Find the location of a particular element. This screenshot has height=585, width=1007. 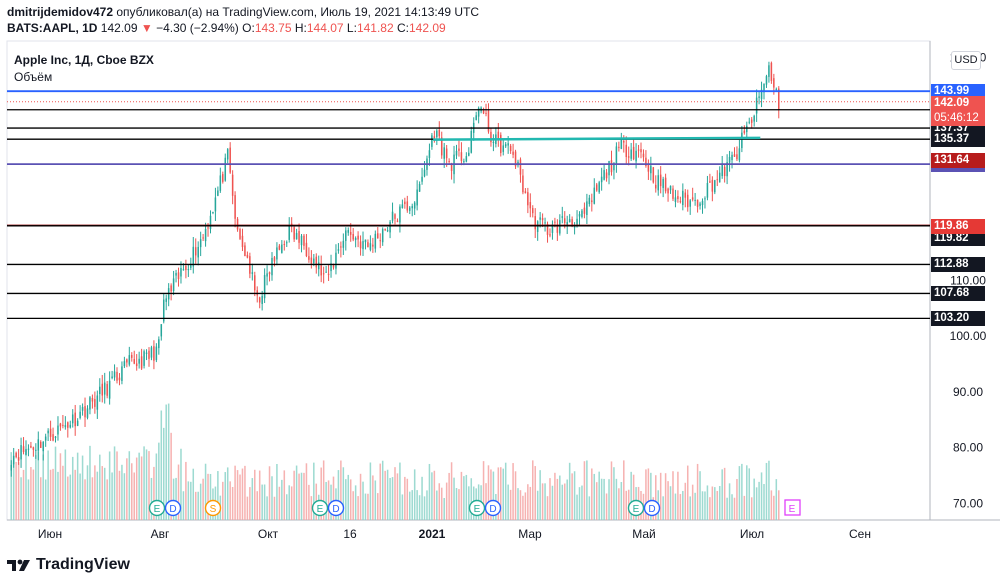

price-axis-label: 131.64 is located at coordinates (958, 160).